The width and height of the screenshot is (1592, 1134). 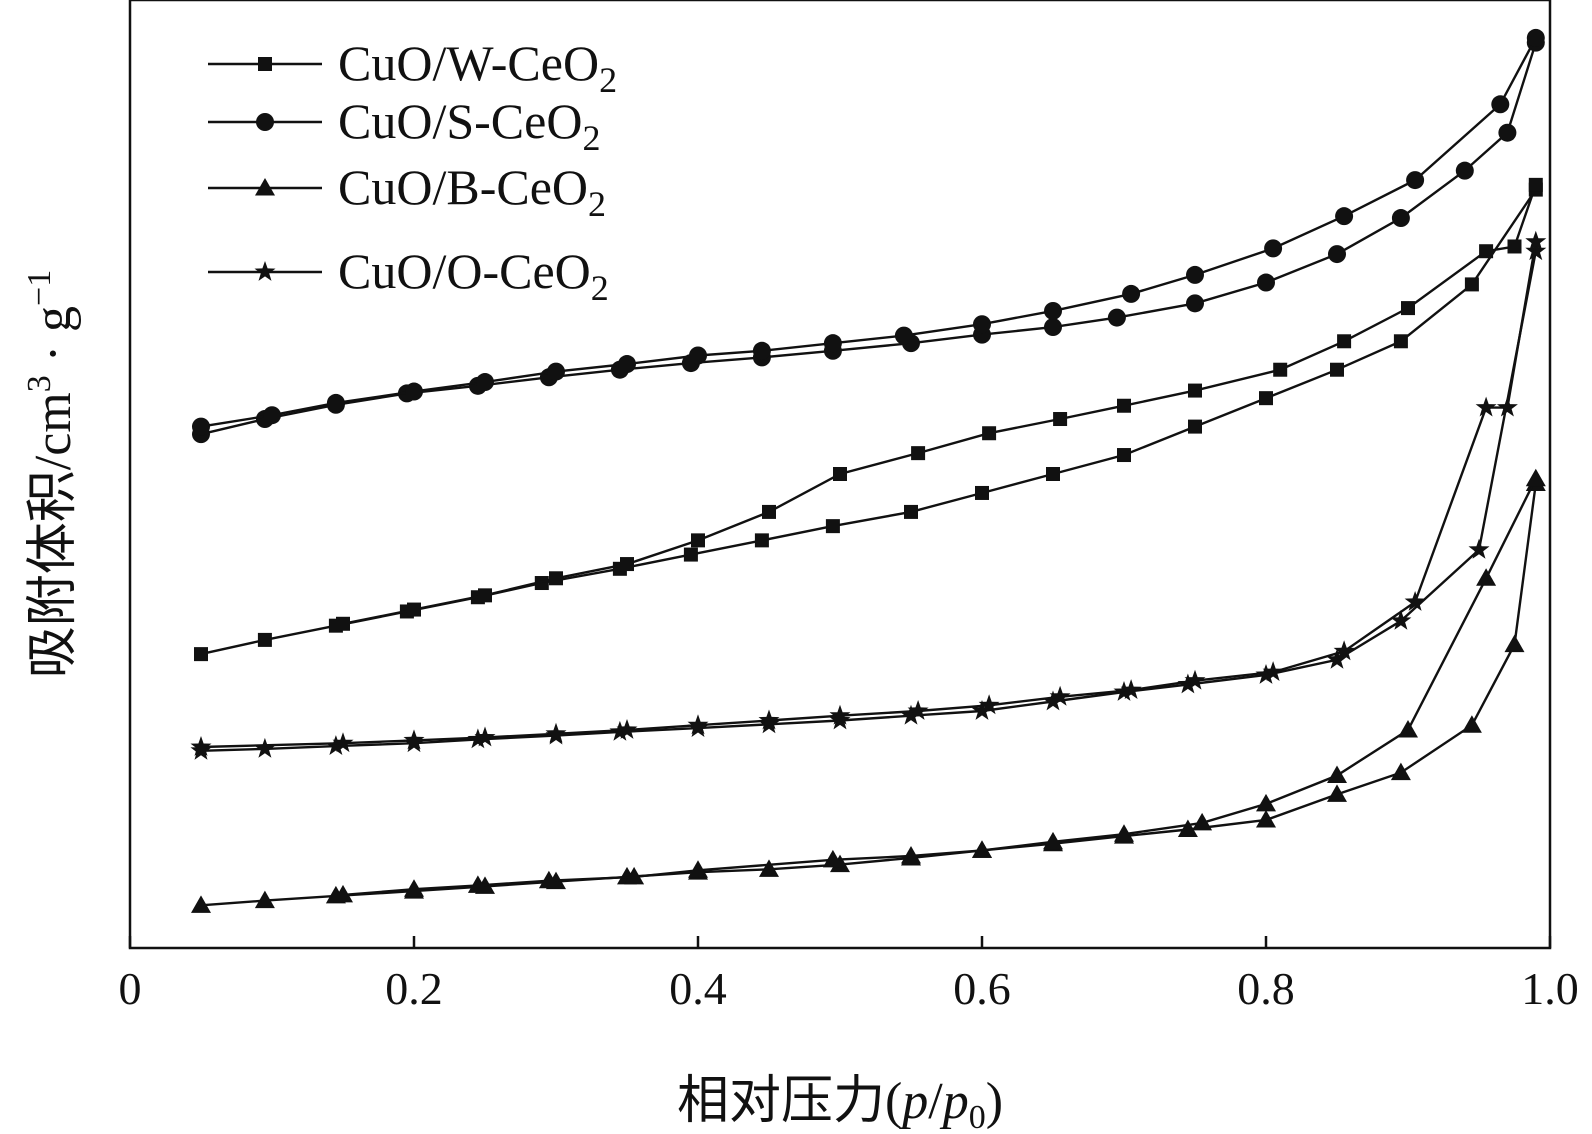 What do you see at coordinates (1266, 988) in the screenshot?
I see `x-tick-label: 0.8` at bounding box center [1266, 988].